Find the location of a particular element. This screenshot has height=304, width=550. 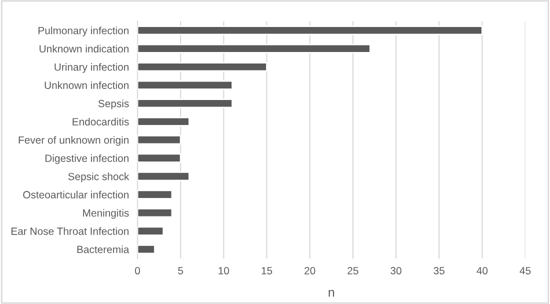

y-tick-label: Endocarditis is located at coordinates (100, 122).